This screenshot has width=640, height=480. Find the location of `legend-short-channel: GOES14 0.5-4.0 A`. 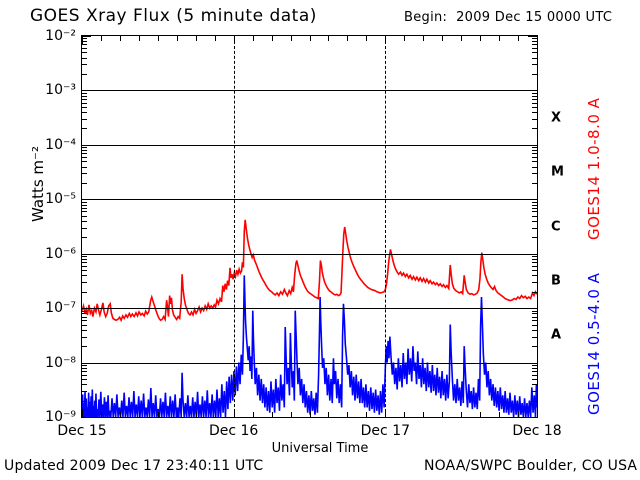

legend-short-channel: GOES14 0.5-4.0 A is located at coordinates (594, 343).